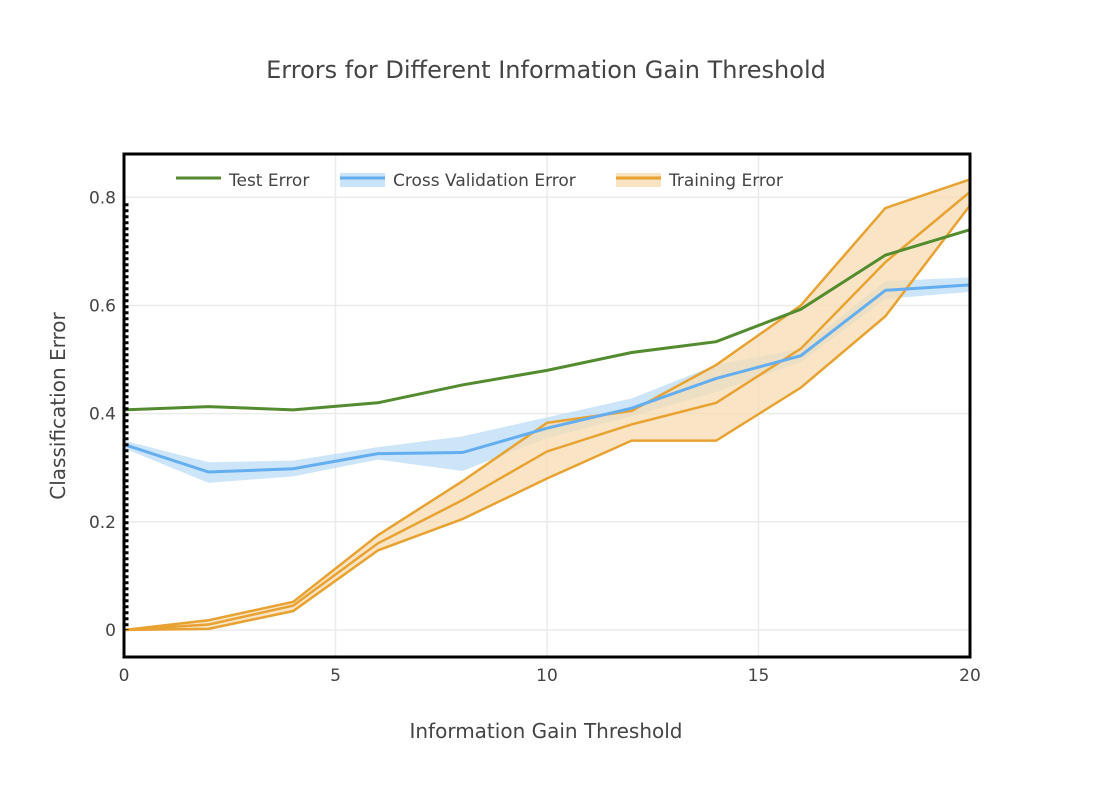  What do you see at coordinates (124, 676) in the screenshot?
I see `x-tick-label: 0` at bounding box center [124, 676].